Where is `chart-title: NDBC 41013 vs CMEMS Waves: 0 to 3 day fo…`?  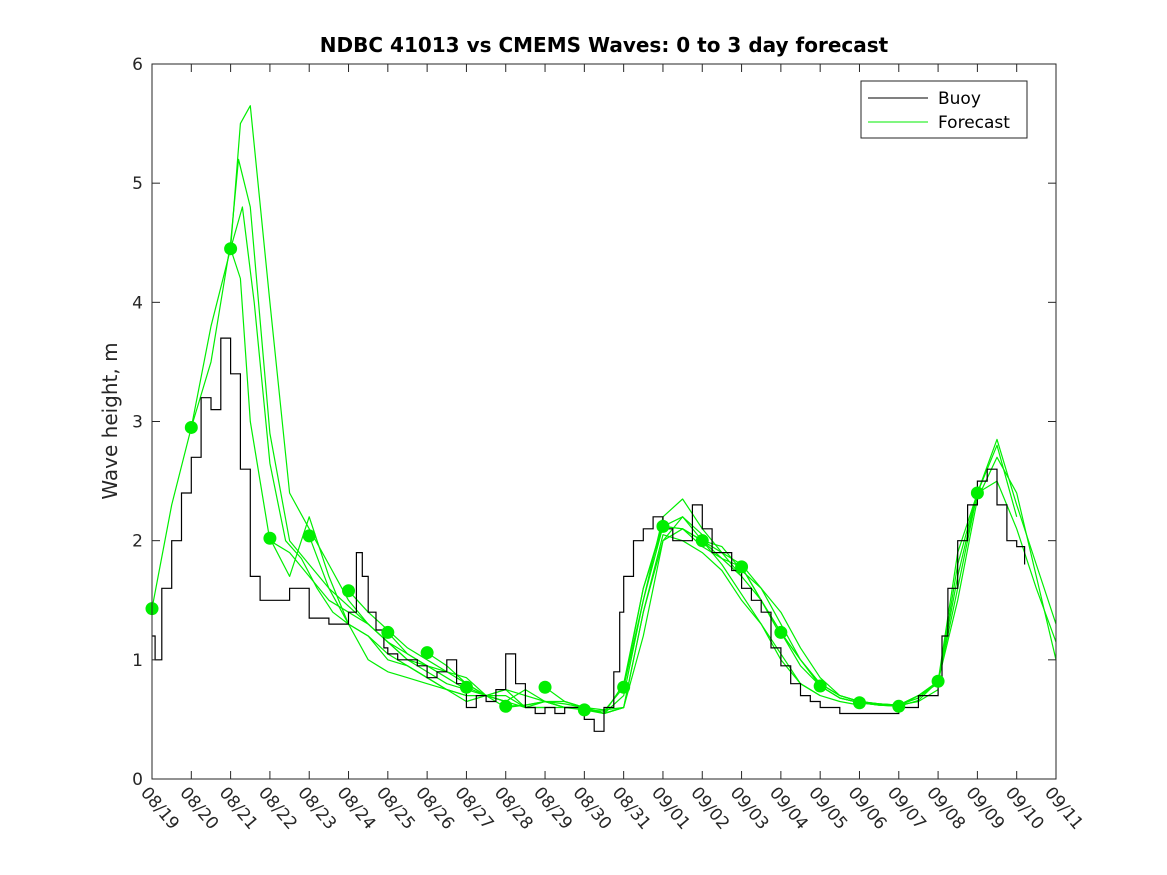
chart-title: NDBC 41013 vs CMEMS Waves: 0 to 3 day fo… is located at coordinates (604, 45).